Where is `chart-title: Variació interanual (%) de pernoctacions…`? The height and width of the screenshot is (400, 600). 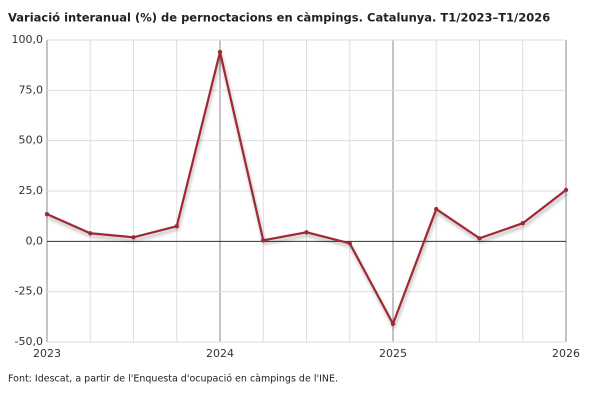
chart-title: Variació interanual (%) de pernoctacions… is located at coordinates (279, 18).